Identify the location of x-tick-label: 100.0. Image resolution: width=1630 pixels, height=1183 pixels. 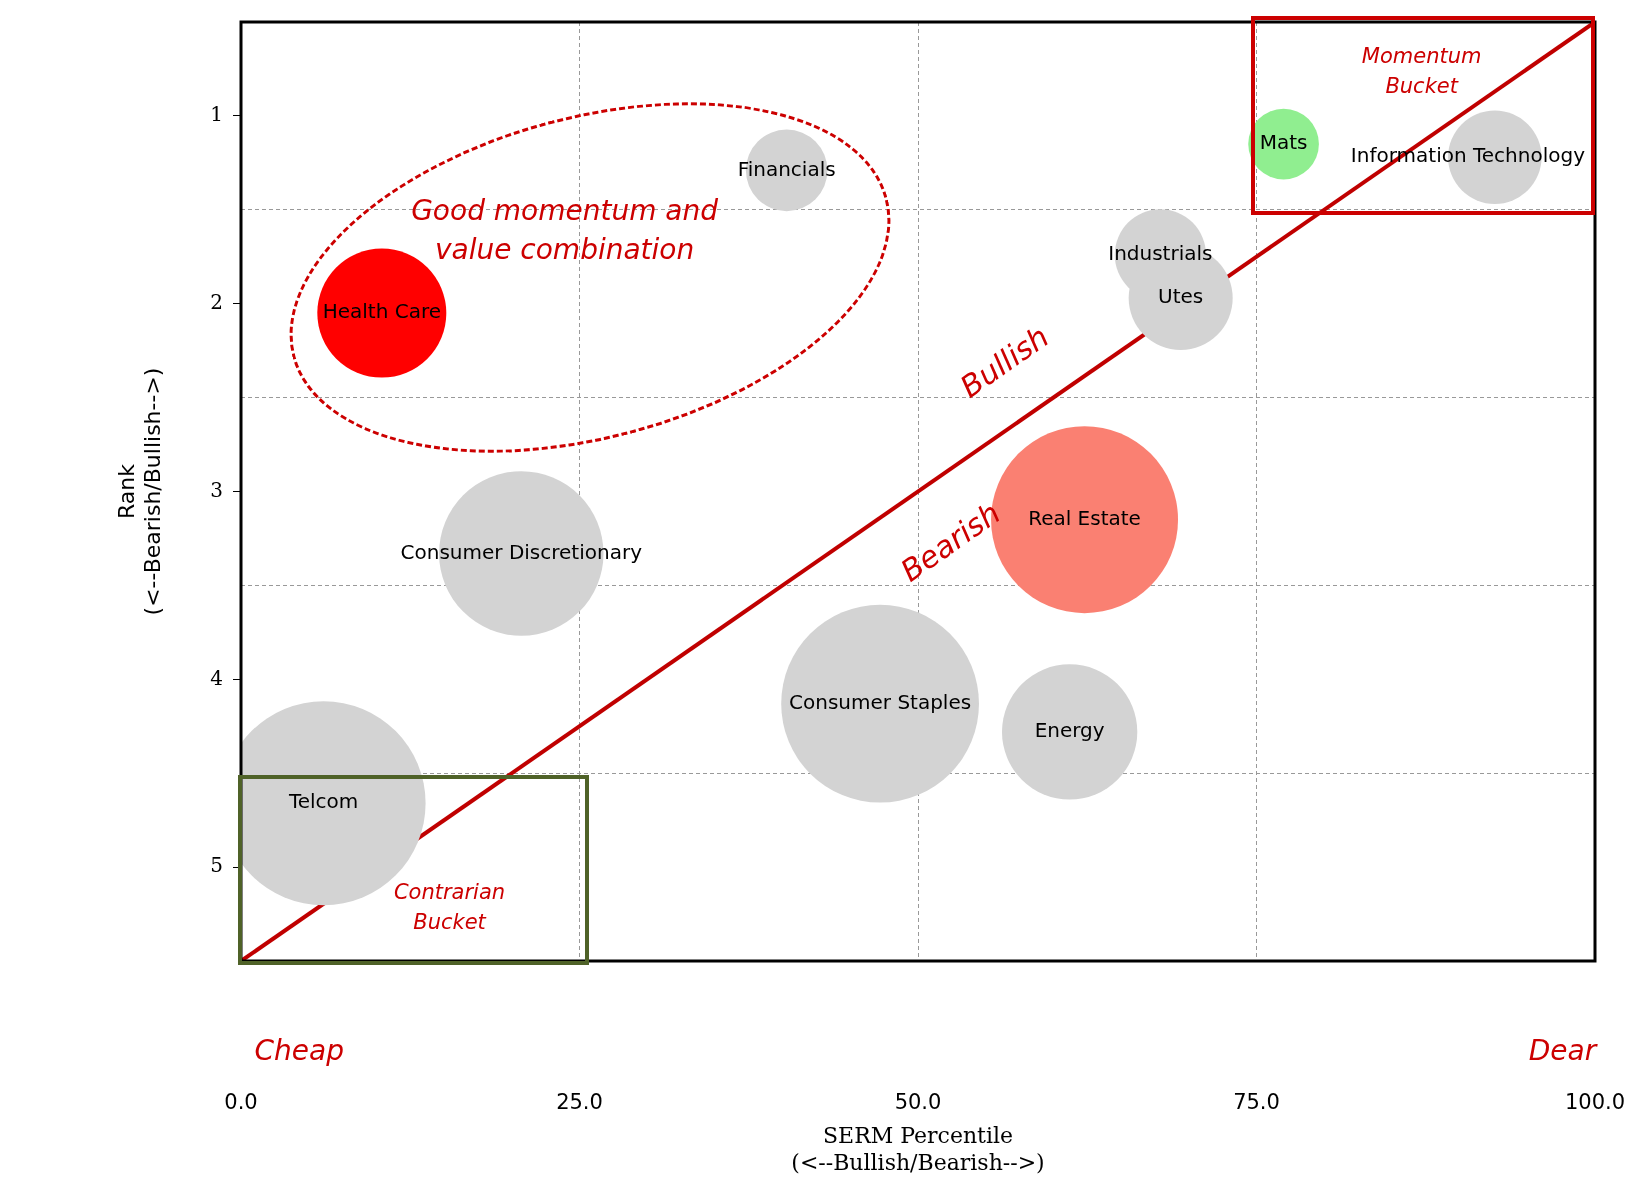
(1595, 1102).